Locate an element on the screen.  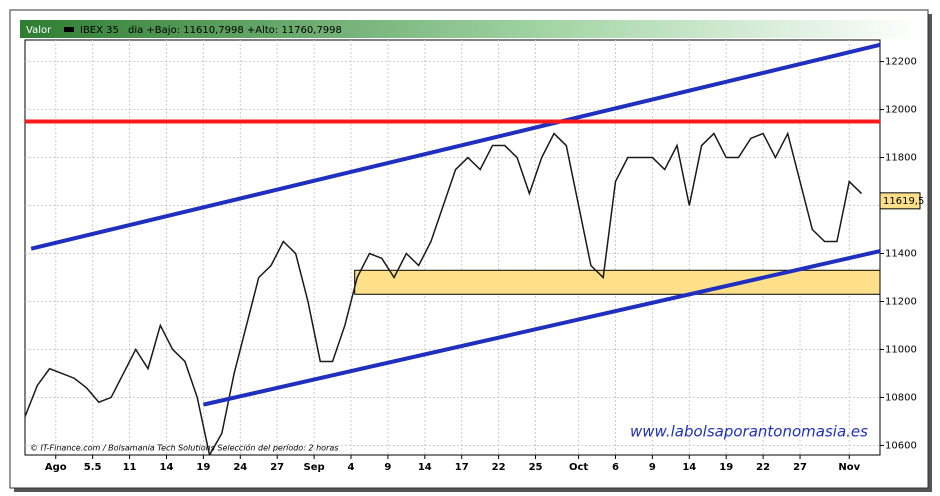
legend-entry: IBEX 35 is located at coordinates (99, 30).